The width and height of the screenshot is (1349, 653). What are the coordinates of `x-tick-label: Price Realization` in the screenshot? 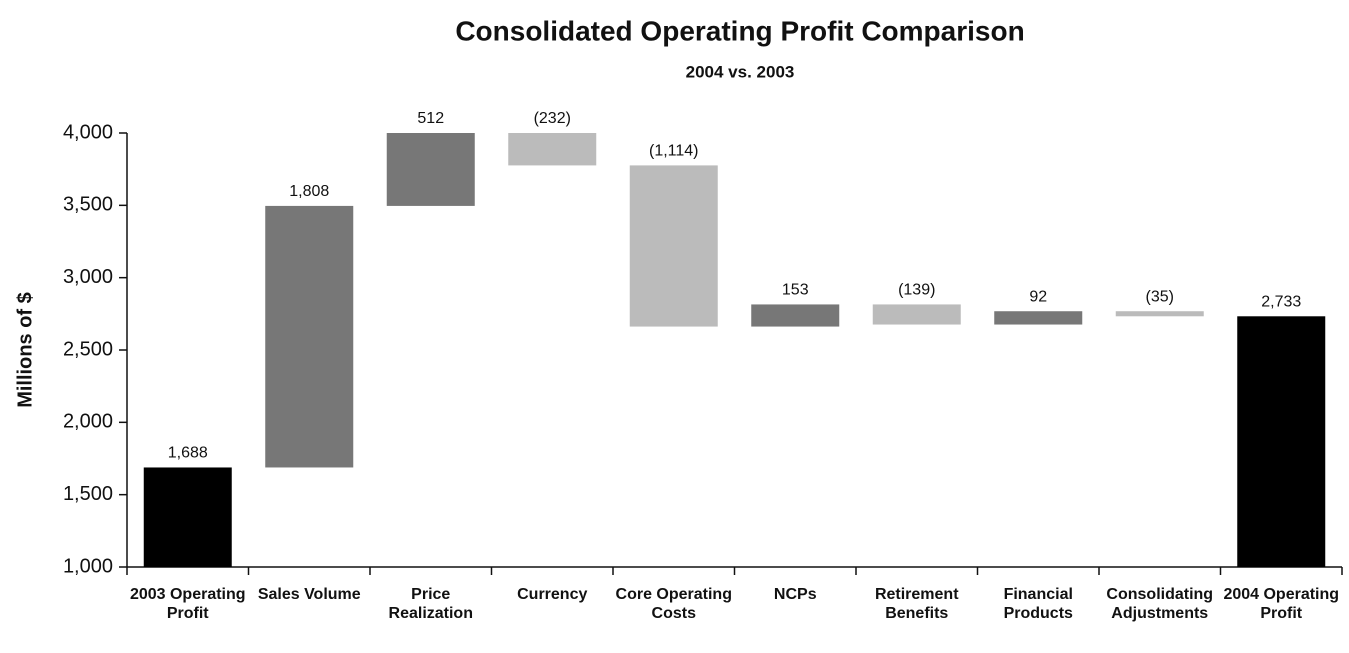 It's located at (430, 604).